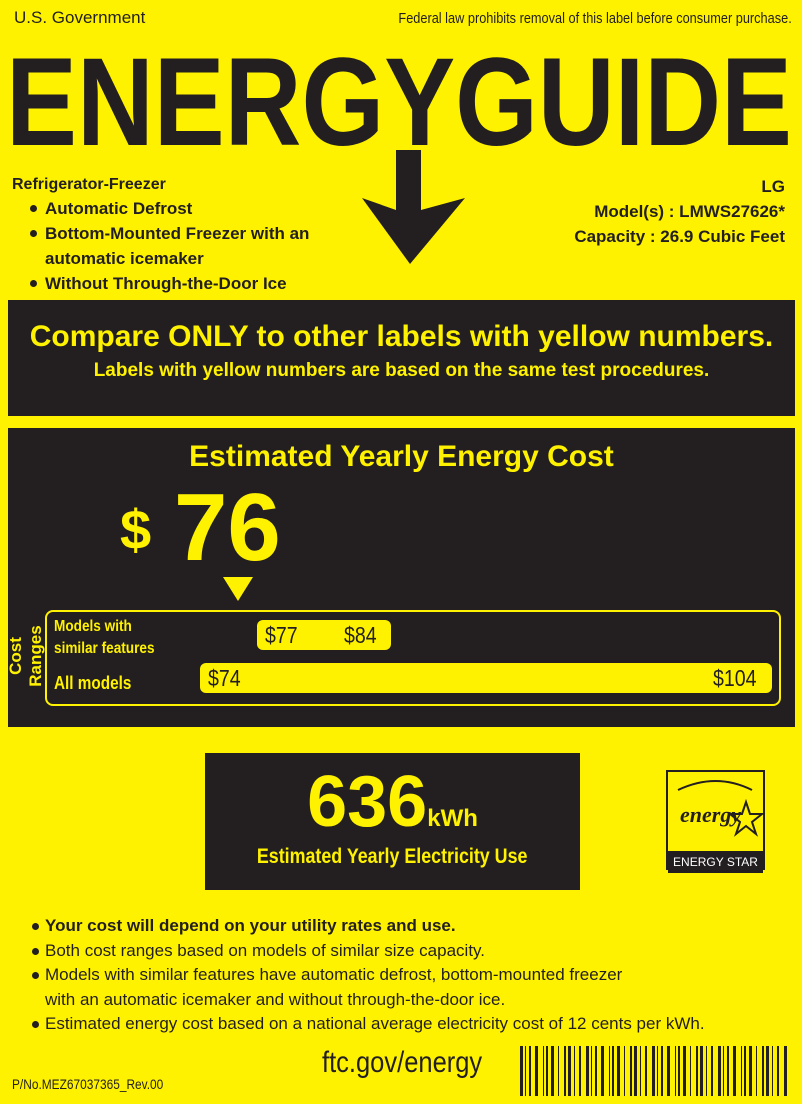 The width and height of the screenshot is (802, 1104). I want to click on ranges-box, so click(413, 658).